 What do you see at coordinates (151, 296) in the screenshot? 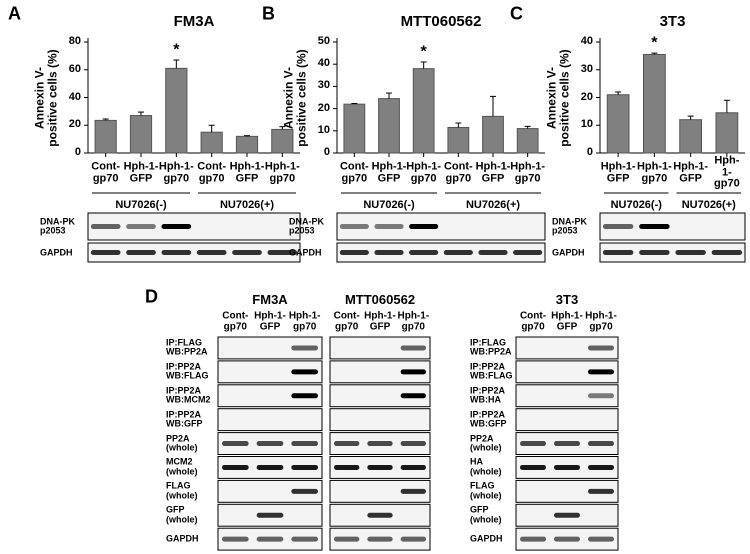
I see `panel-label: D` at bounding box center [151, 296].